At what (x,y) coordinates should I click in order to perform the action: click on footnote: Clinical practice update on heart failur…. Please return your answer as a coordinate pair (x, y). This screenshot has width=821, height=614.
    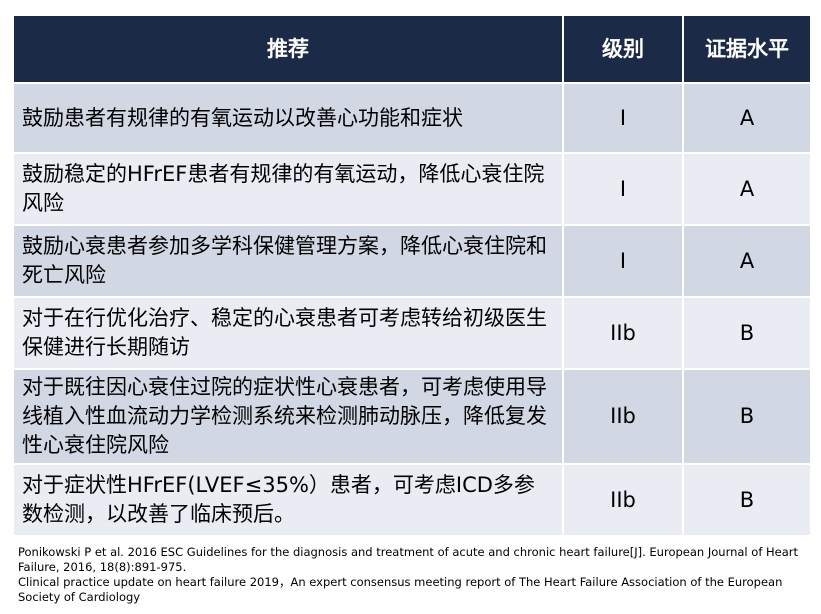
    Looking at the image, I should click on (400, 589).